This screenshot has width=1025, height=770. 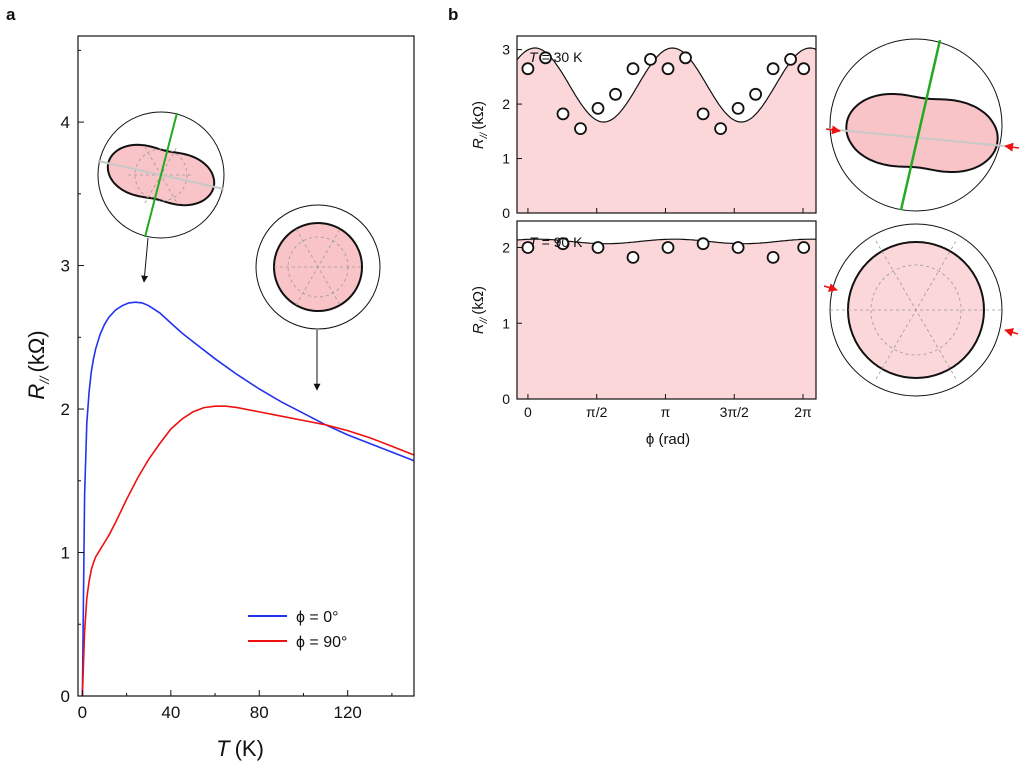 I want to click on panel-b-bottom-ticks: 0 π/2 π 3π/2 2π 0 1 2, so click(x=657, y=330).